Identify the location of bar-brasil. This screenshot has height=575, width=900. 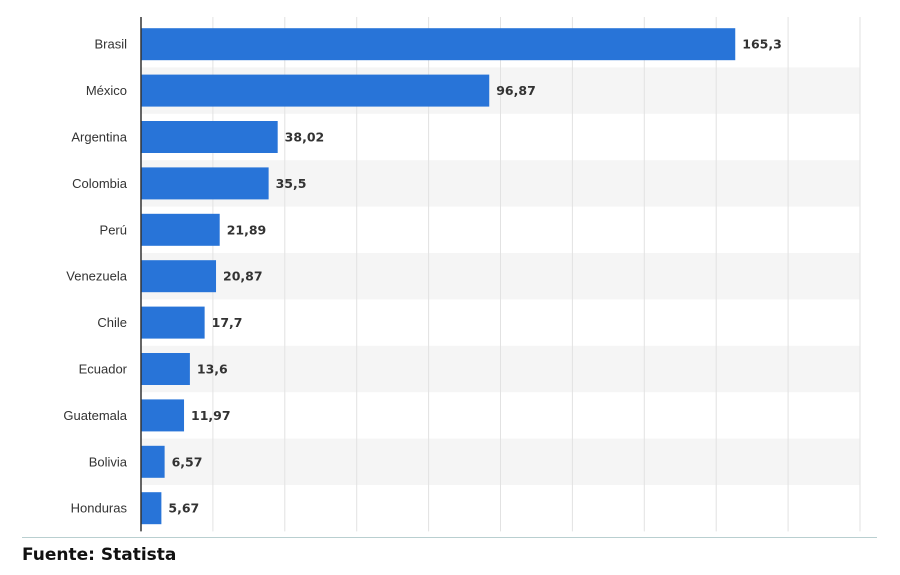
(438, 44).